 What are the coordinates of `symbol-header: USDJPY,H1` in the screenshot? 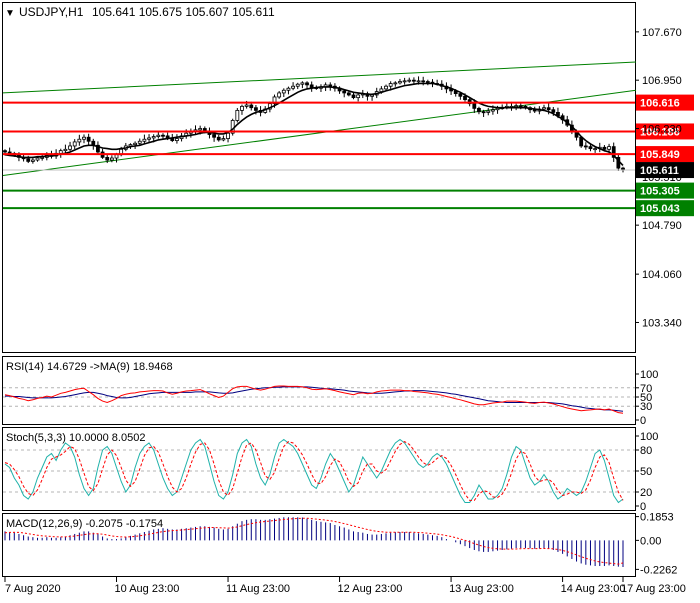 It's located at (51, 12).